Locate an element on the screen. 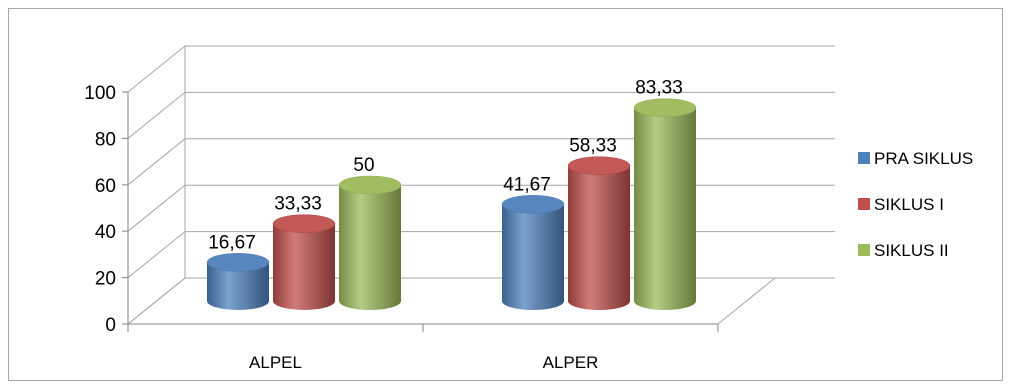 This screenshot has height=389, width=1013. y-tick-label: 80 is located at coordinates (105, 139).